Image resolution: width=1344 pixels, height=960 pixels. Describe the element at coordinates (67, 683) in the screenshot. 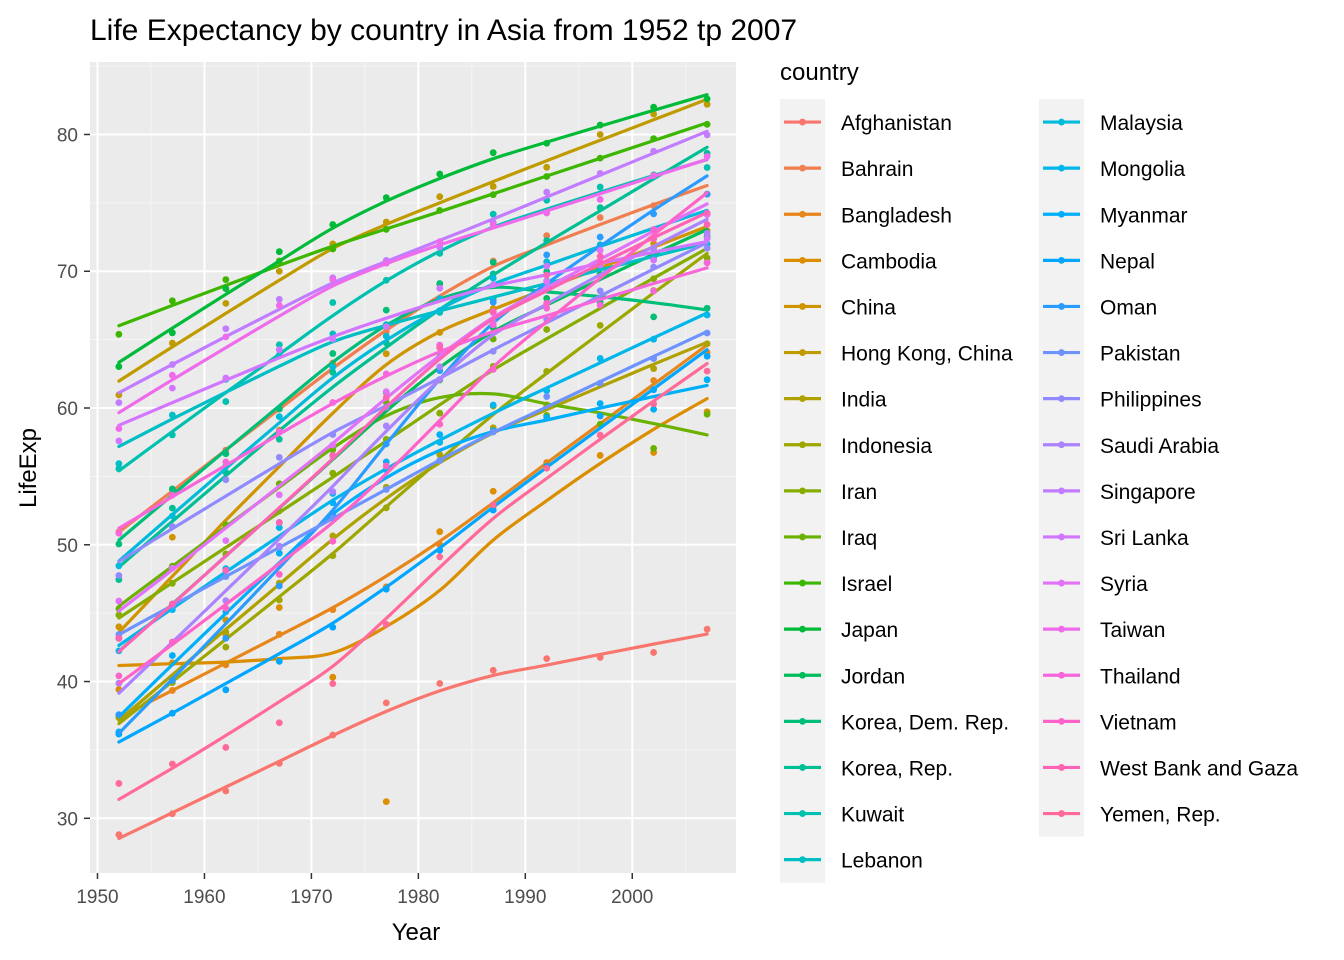

I see `y-tick-label: 40` at that location.